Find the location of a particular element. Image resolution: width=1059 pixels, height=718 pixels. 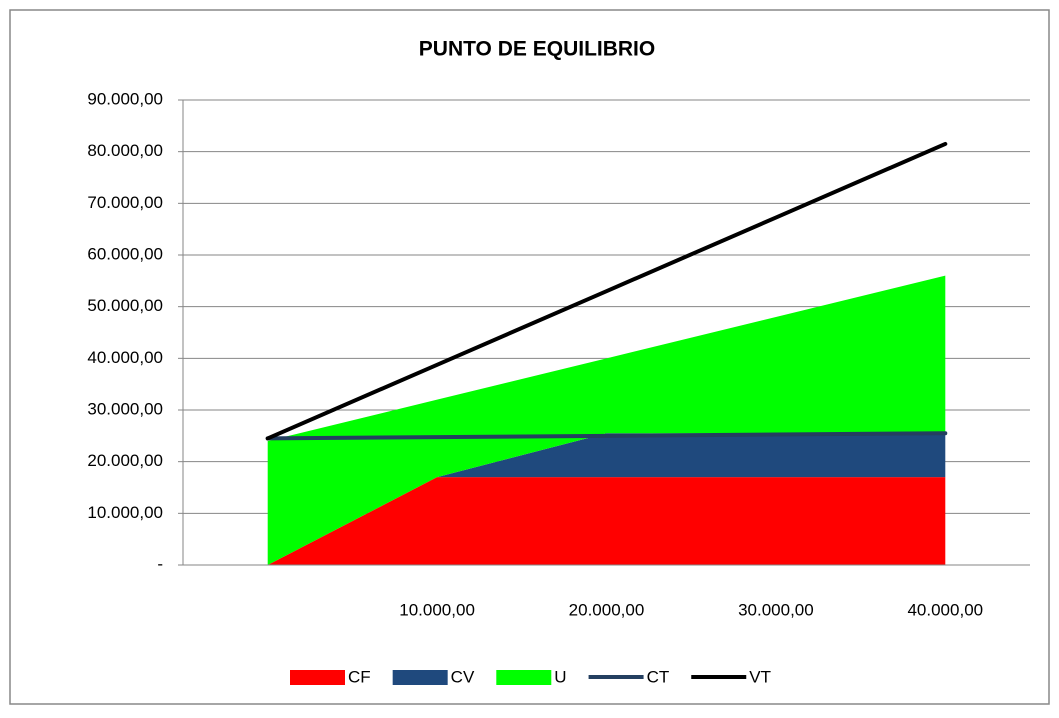

y-tick-label: 40.000,00 is located at coordinates (125, 357).